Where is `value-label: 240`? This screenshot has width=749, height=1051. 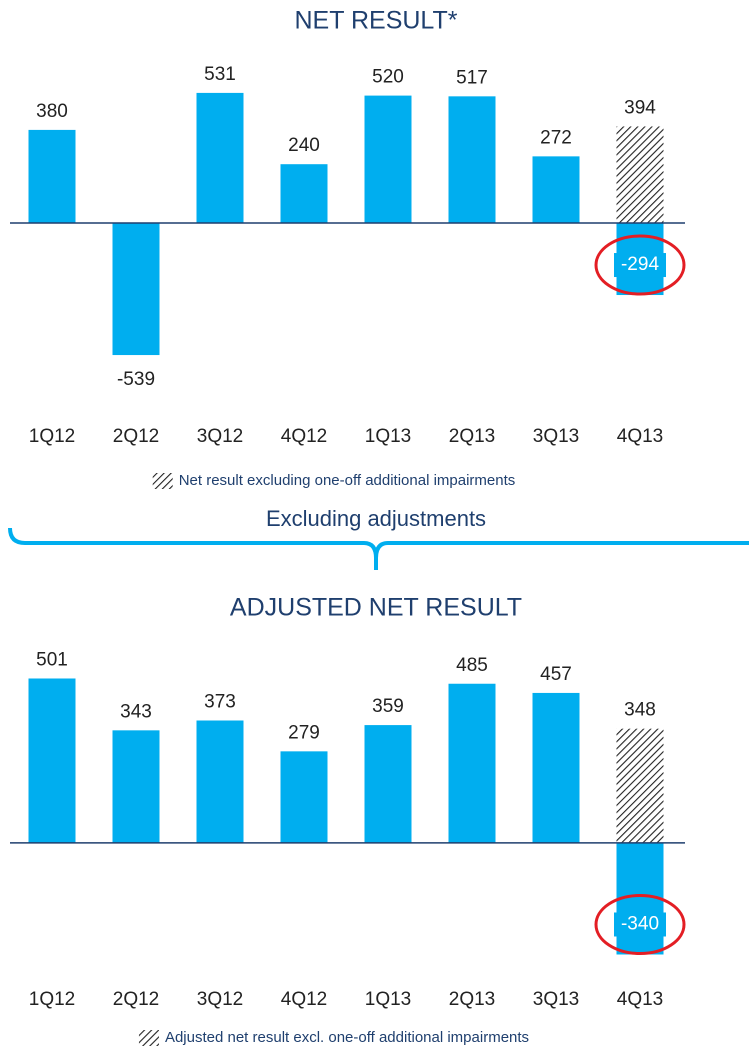
value-label: 240 is located at coordinates (304, 145).